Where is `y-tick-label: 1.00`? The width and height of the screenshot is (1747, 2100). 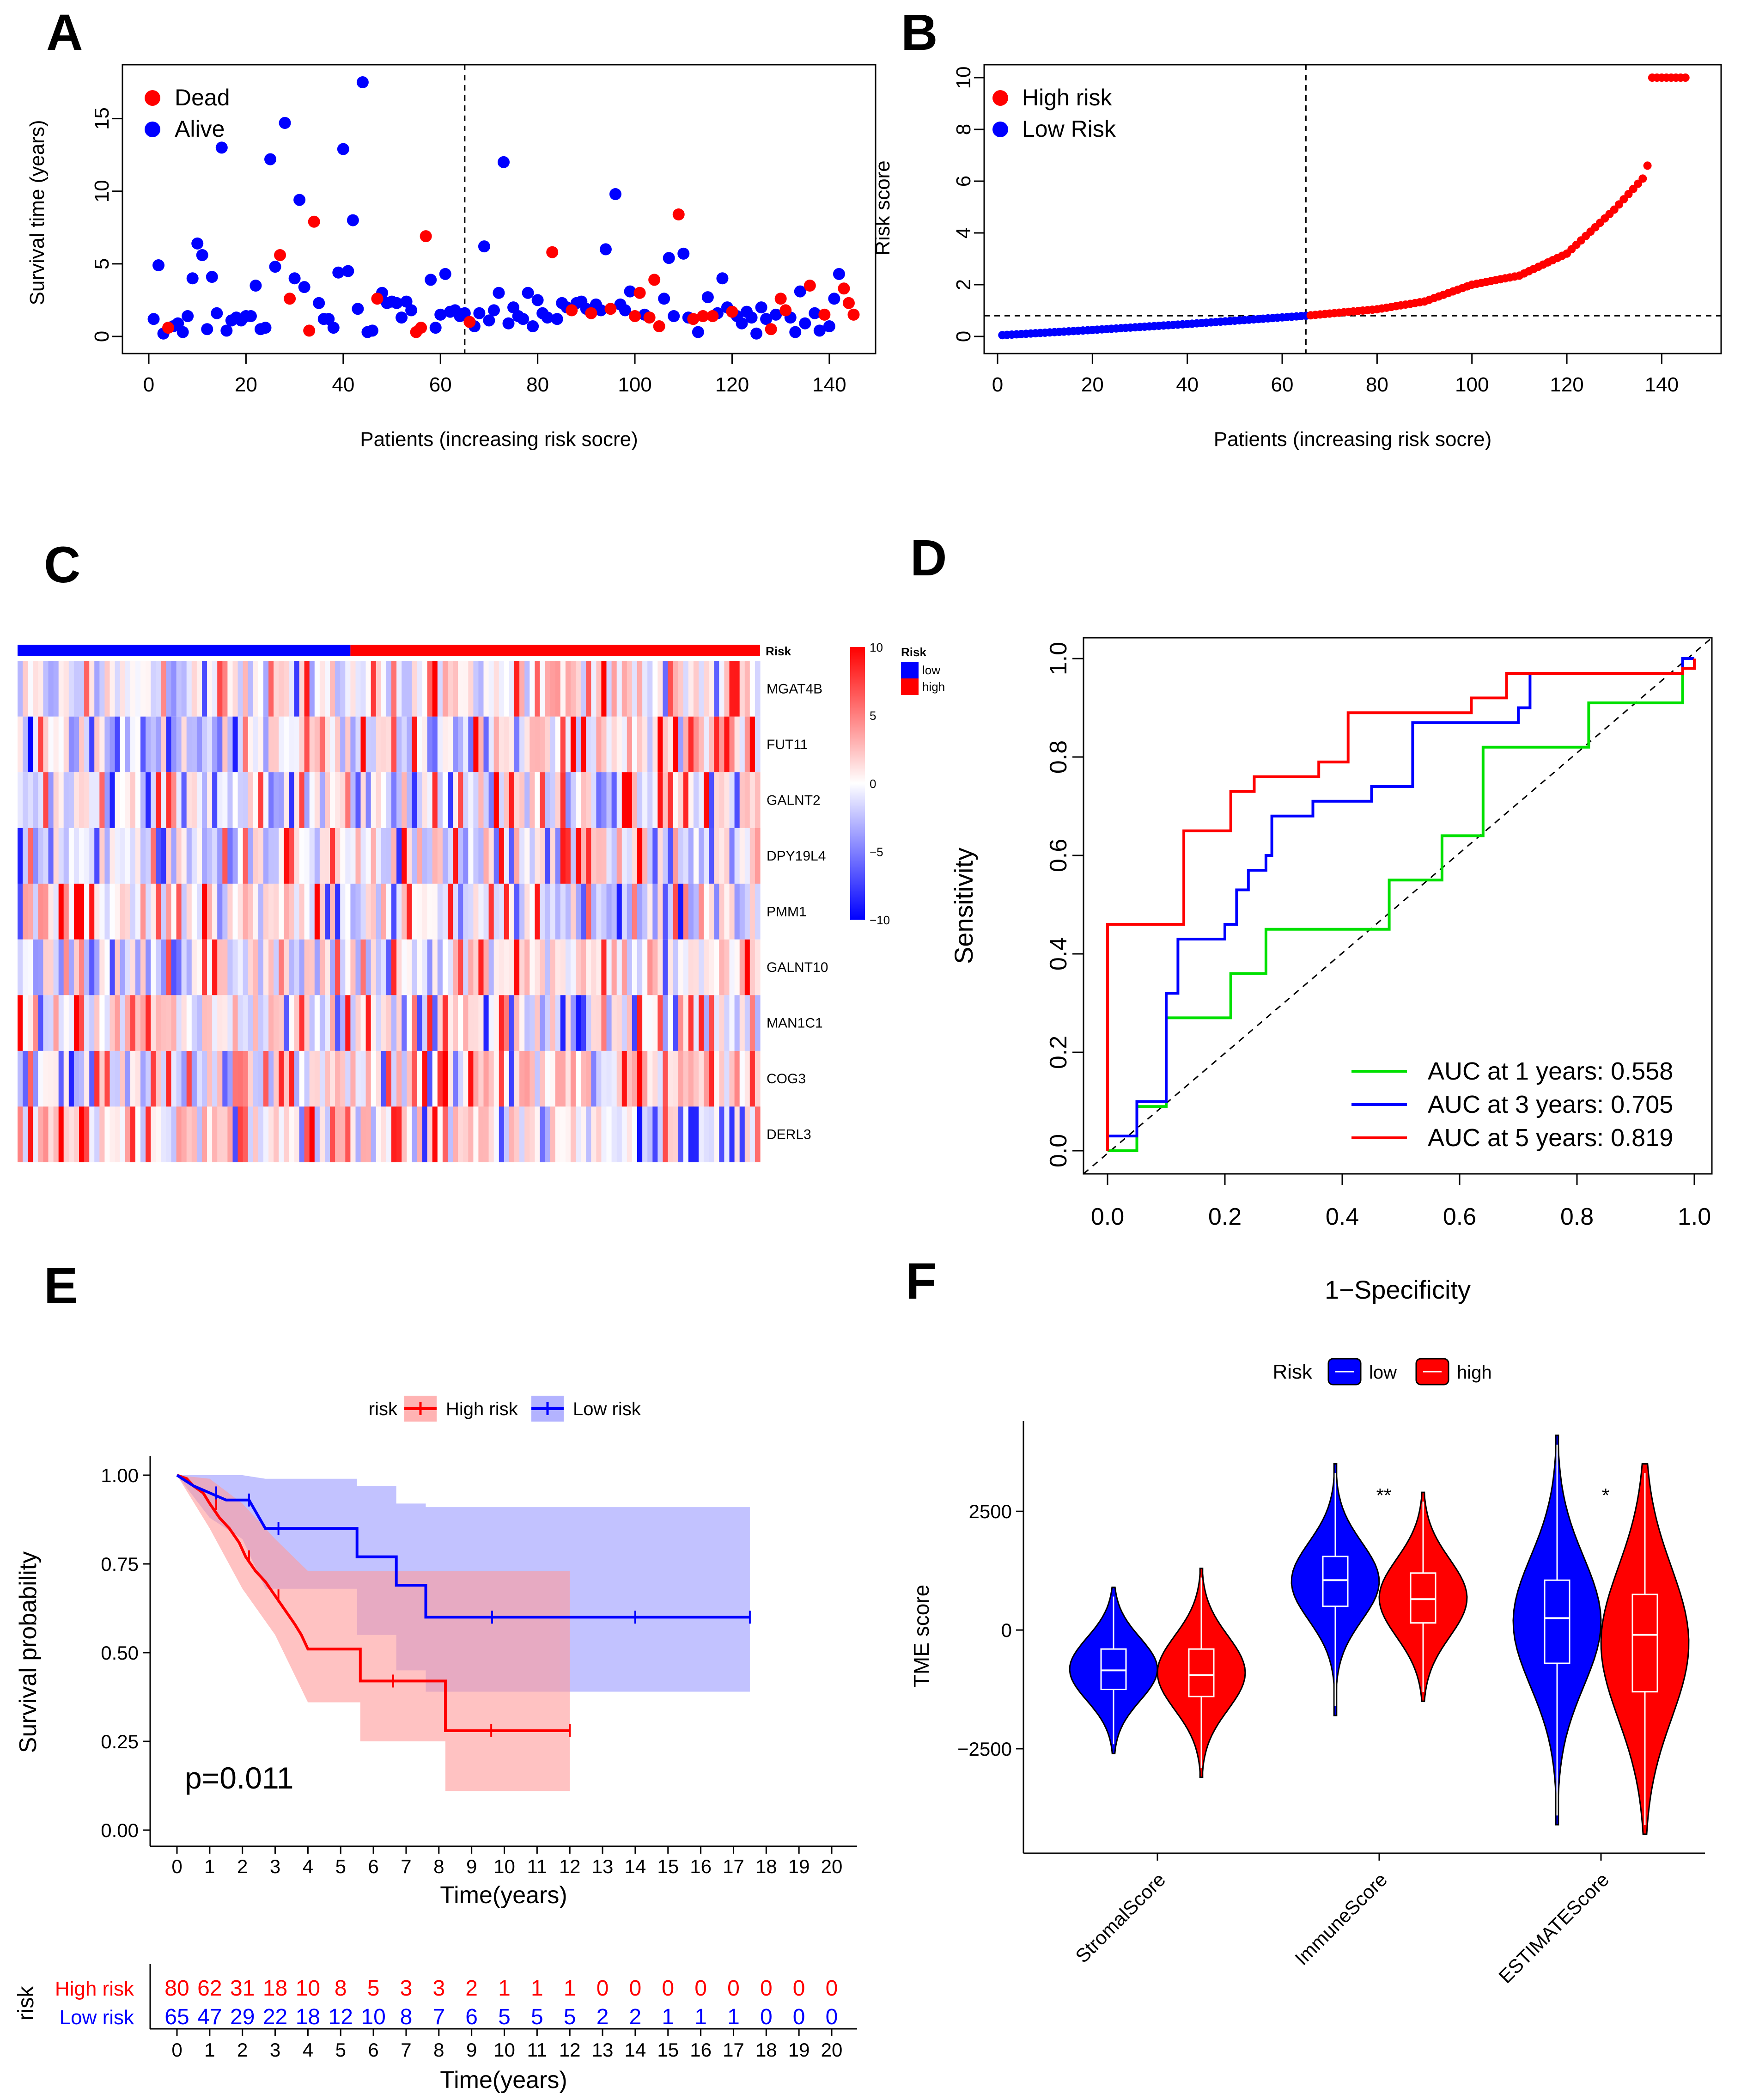 y-tick-label: 1.00 is located at coordinates (120, 1475).